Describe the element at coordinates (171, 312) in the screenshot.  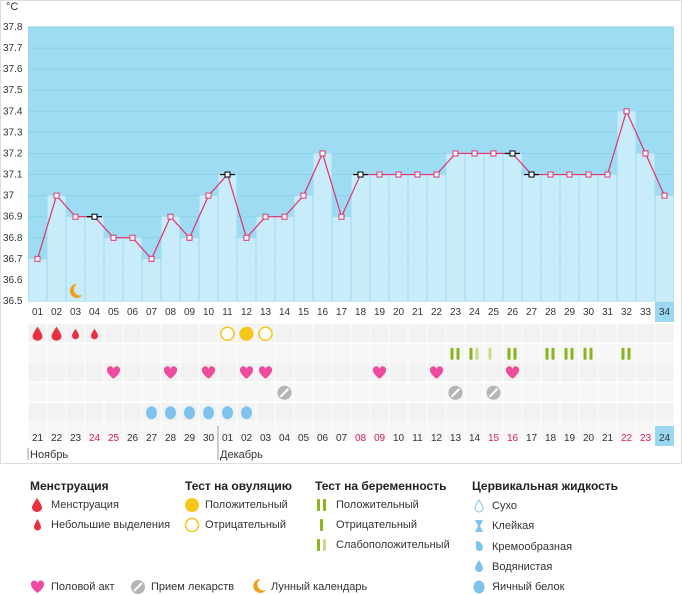
I see `cycle-day-label: 08` at that location.